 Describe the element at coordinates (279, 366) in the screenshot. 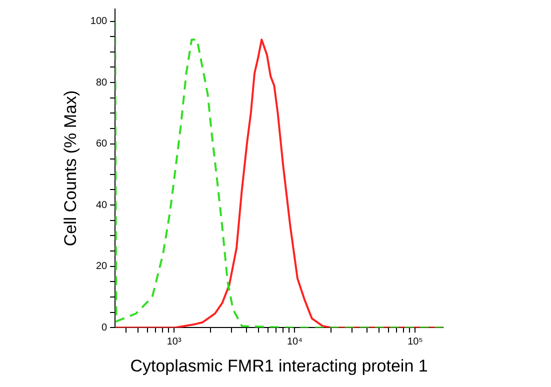

I see `x-axis-title: Cytoplasmic FMR1 interacting protein 1` at that location.